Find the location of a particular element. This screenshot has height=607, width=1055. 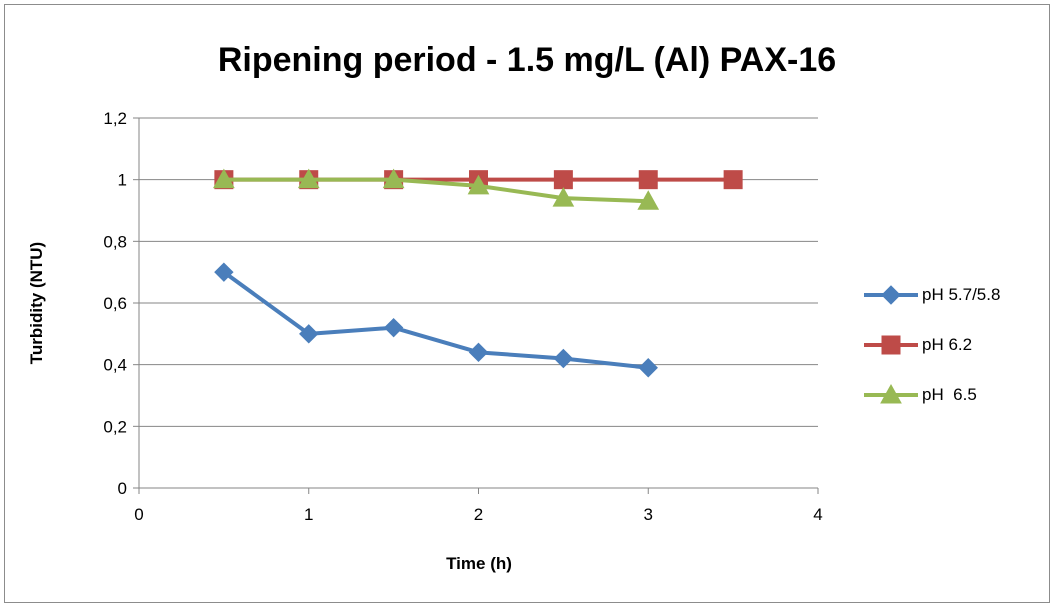

legend-item: pH 6.5 is located at coordinates (931, 395).